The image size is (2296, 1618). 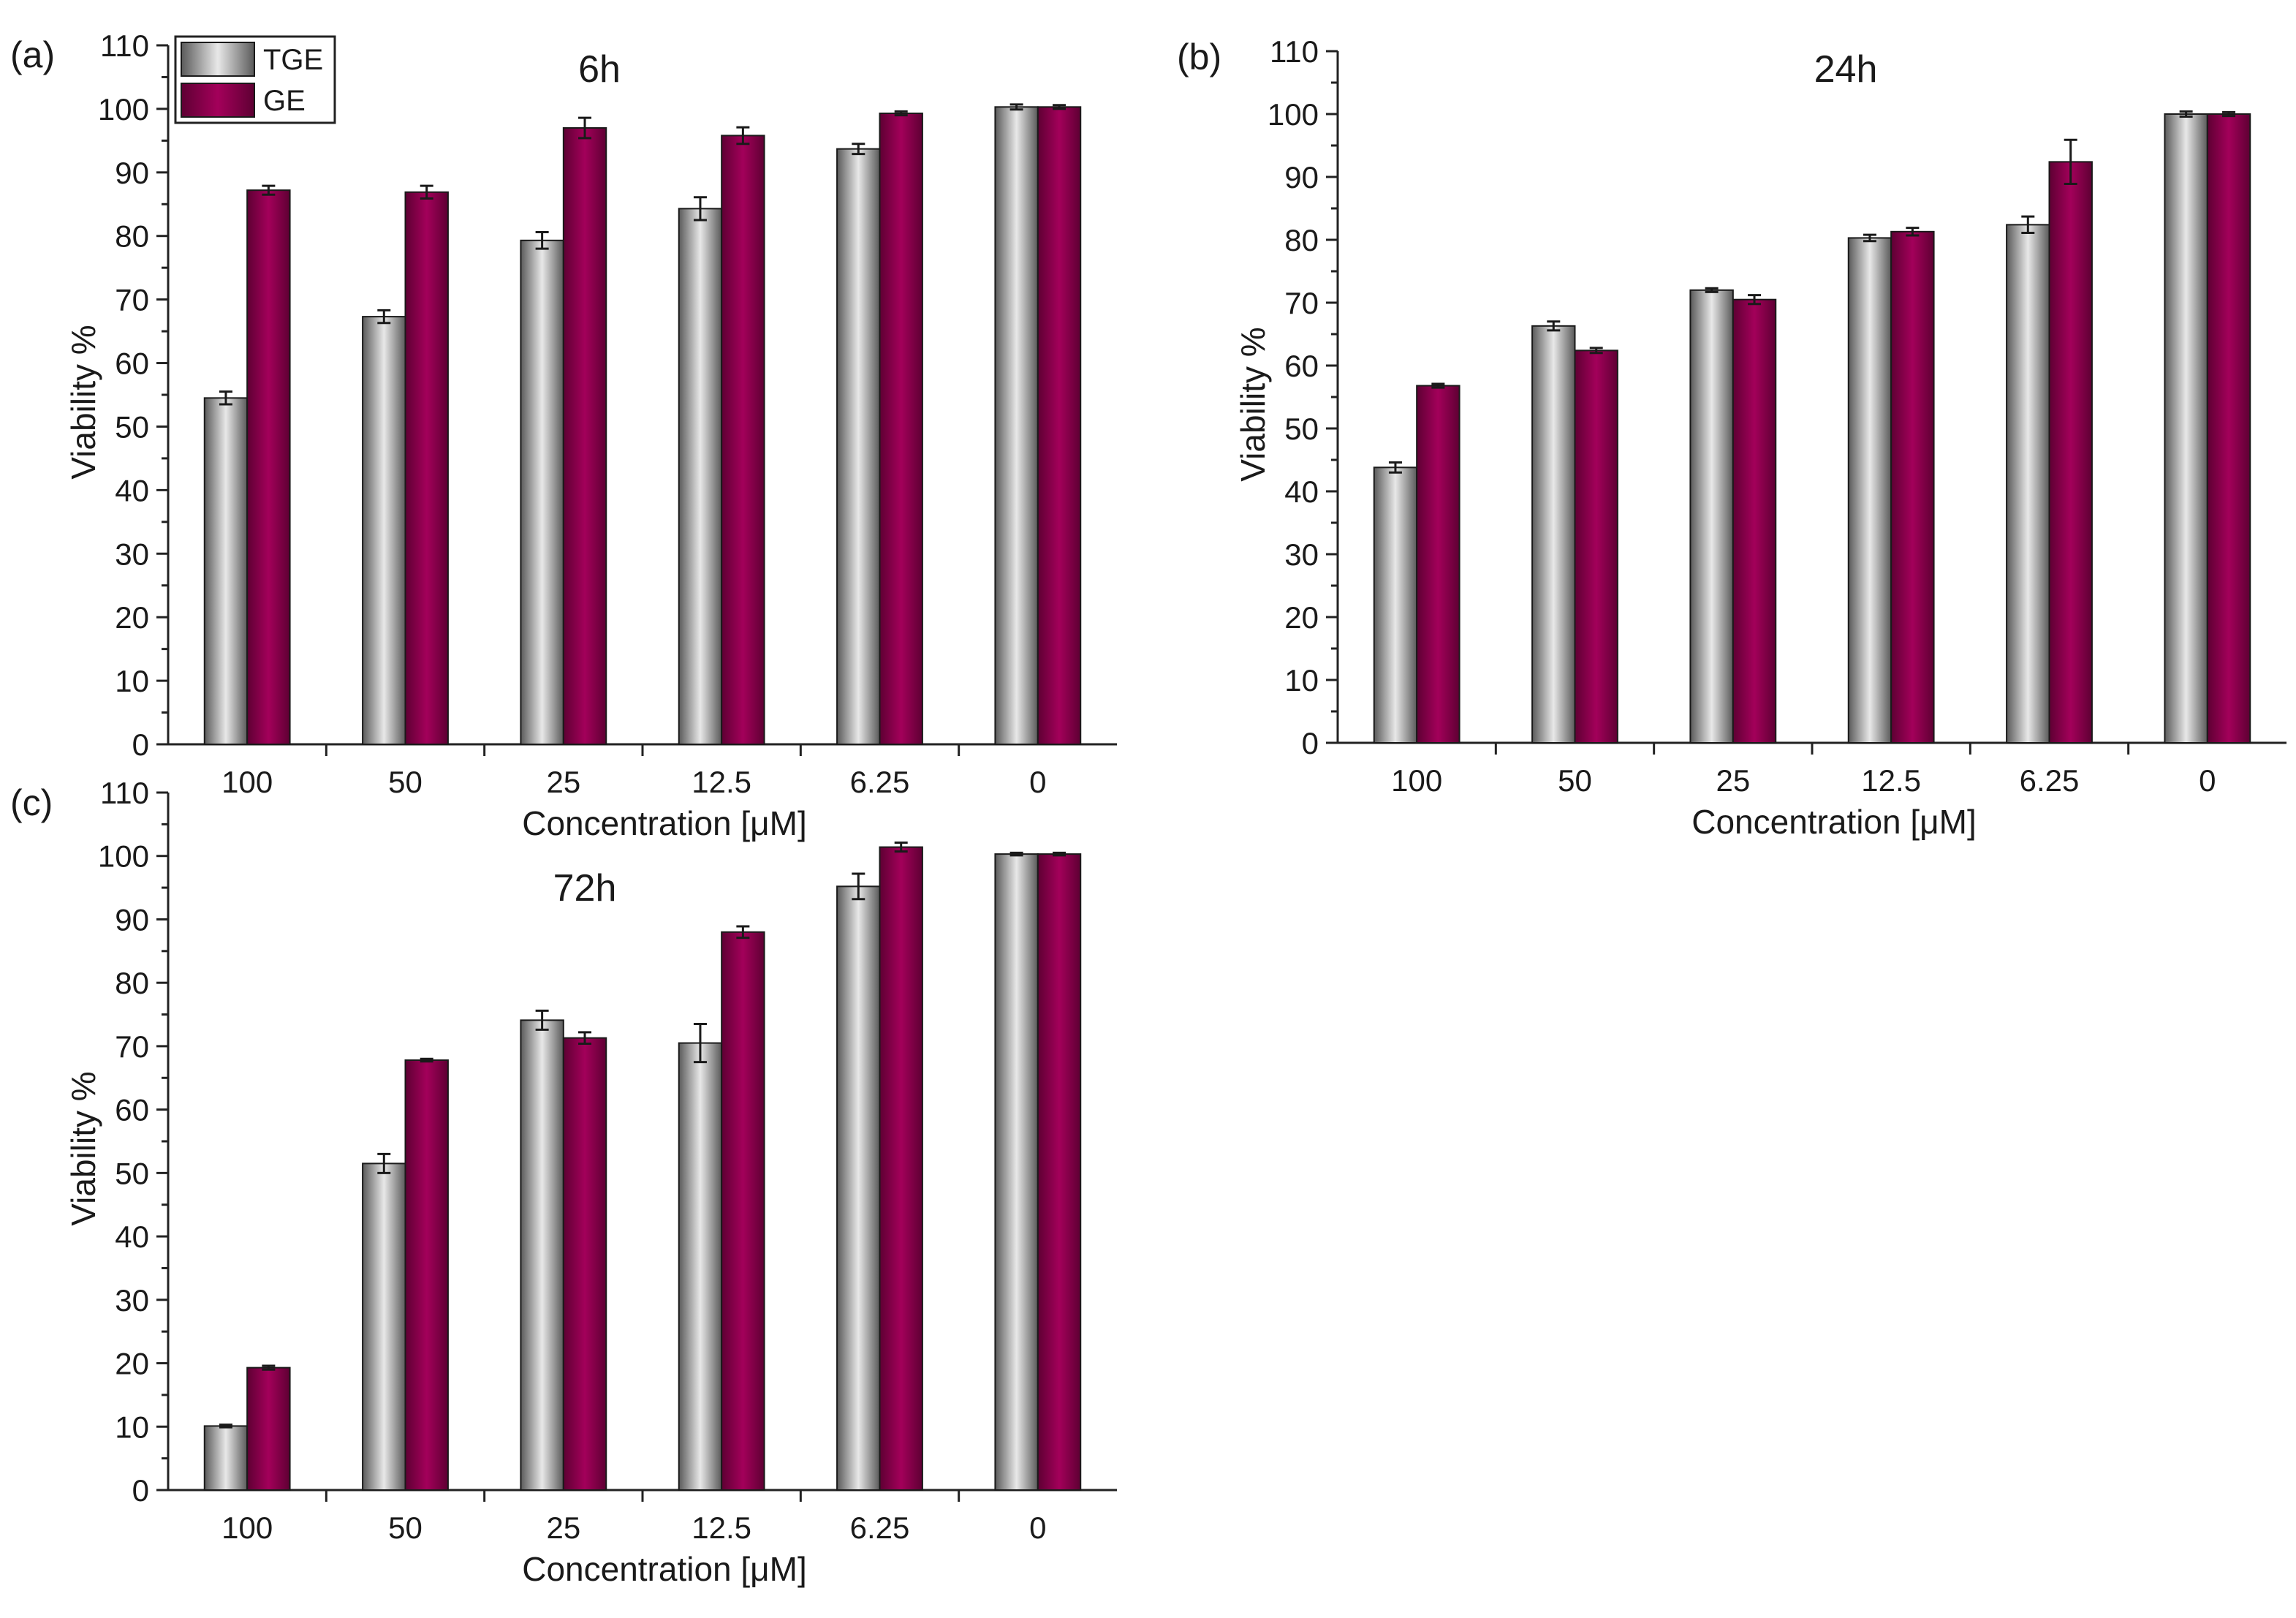 What do you see at coordinates (1846, 69) in the screenshot?
I see `chart-title: 24h` at bounding box center [1846, 69].